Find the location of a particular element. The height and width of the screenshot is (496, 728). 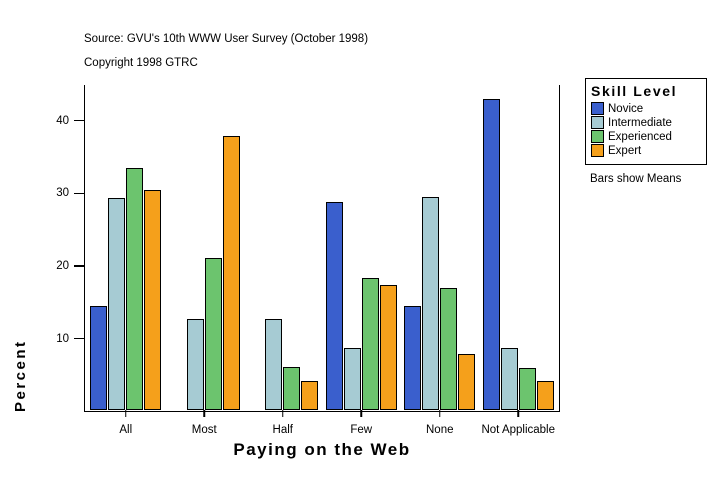

x-tick-label: Not Applicable is located at coordinates (518, 429).